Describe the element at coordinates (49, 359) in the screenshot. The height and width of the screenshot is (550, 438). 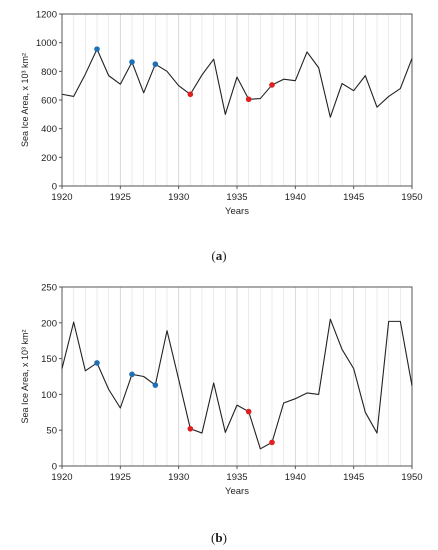
I see `y-tick-label-150: 150` at that location.